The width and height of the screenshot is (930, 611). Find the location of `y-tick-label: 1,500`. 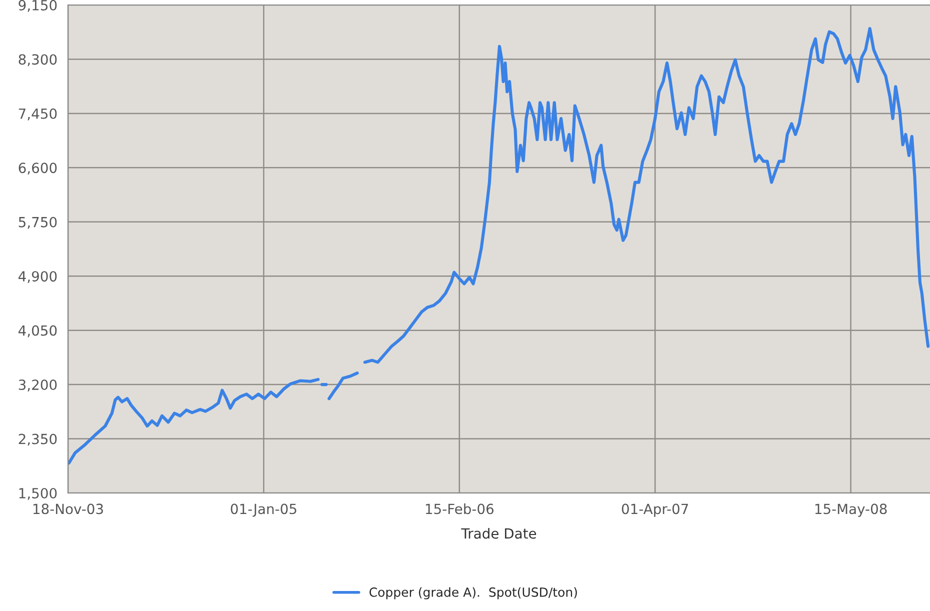

y-tick-label: 1,500 is located at coordinates (38, 494).